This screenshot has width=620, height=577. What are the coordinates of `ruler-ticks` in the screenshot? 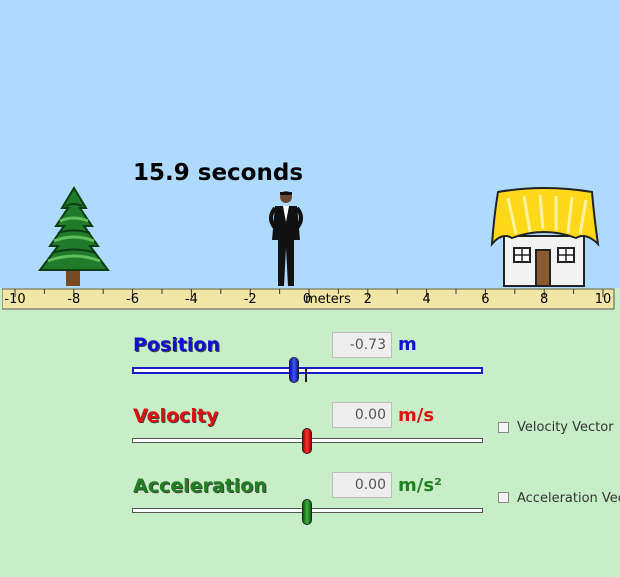 It's located at (309, 293).